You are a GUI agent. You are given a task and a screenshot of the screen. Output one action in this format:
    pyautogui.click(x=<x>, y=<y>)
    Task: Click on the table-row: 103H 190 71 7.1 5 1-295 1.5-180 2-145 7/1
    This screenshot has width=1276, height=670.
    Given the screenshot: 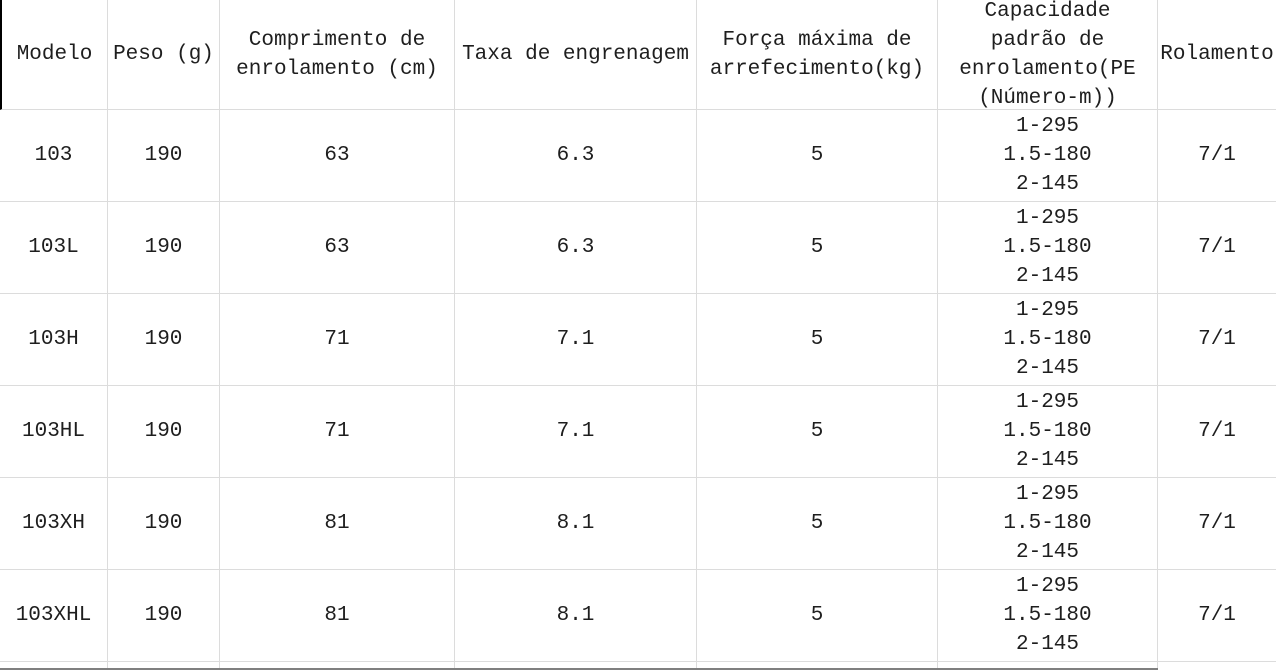 What is the action you would take?
    pyautogui.click(x=638, y=340)
    